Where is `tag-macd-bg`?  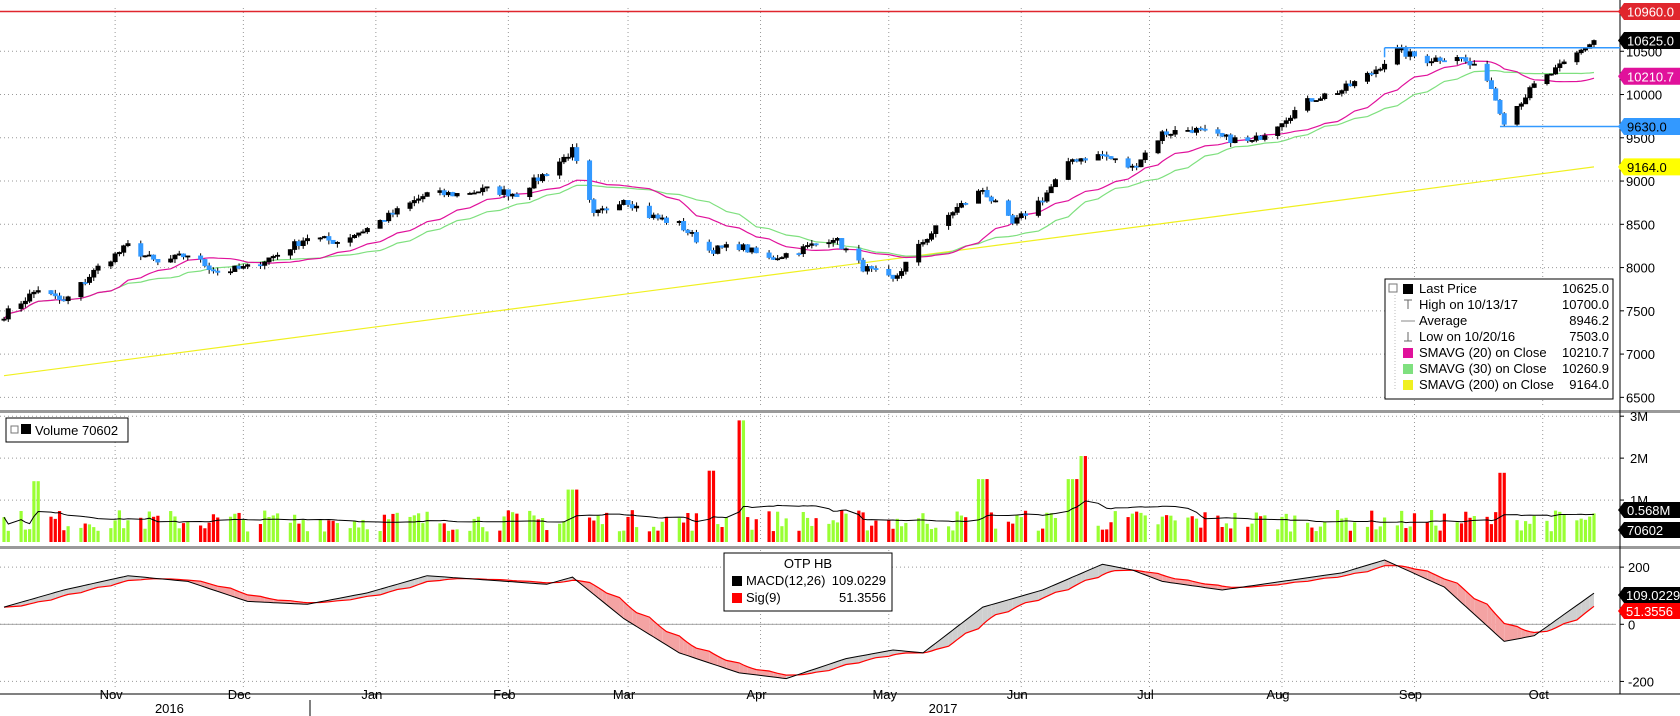
tag-macd-bg is located at coordinates (1649, 595).